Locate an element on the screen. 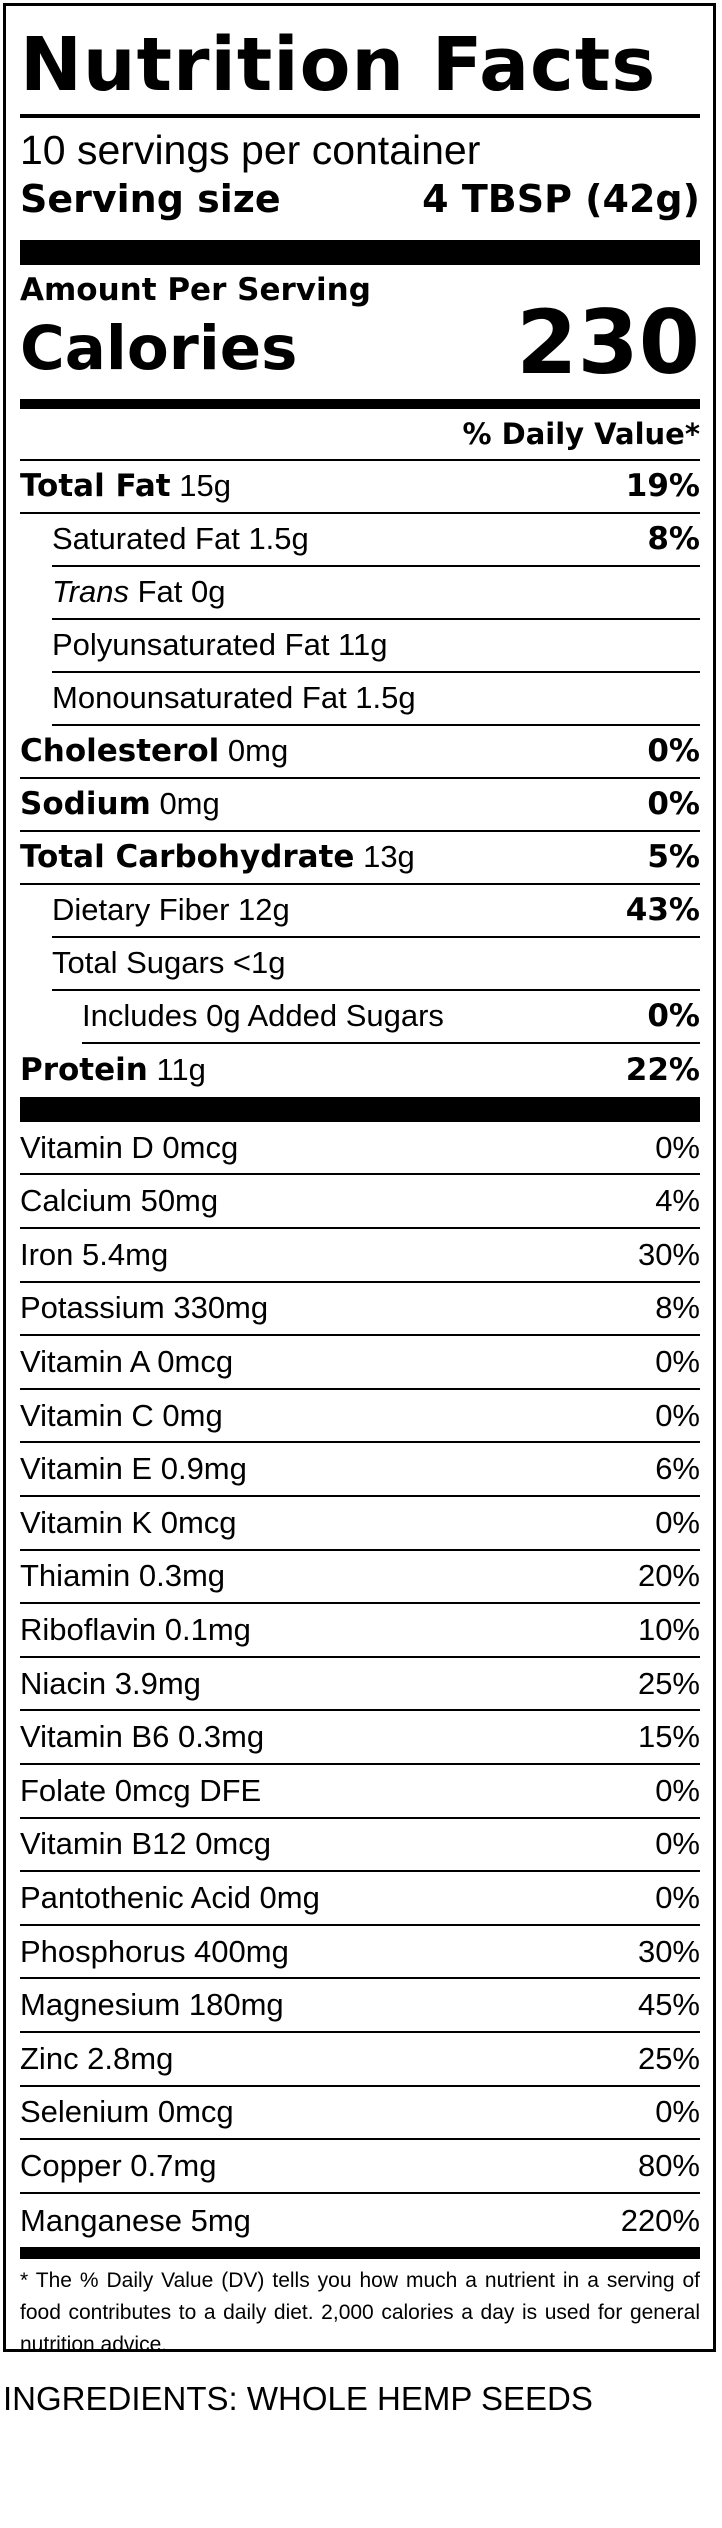 The width and height of the screenshot is (722, 2528). nutrient-row-added-sugars: Includes 0g Added Sugars 0% is located at coordinates (391, 1017).